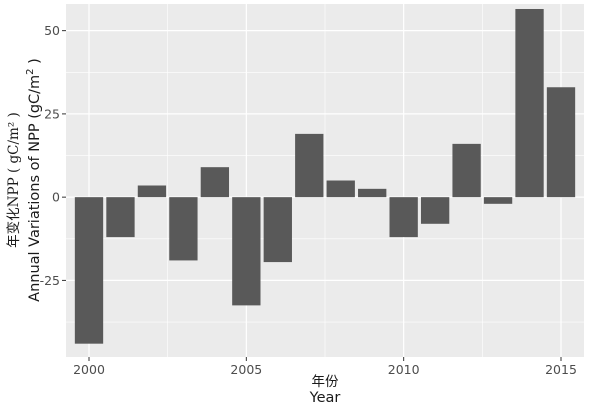 The width and height of the screenshot is (590, 404). Describe the element at coordinates (35, 63) in the screenshot. I see `y-axis-title-tail: )` at that location.